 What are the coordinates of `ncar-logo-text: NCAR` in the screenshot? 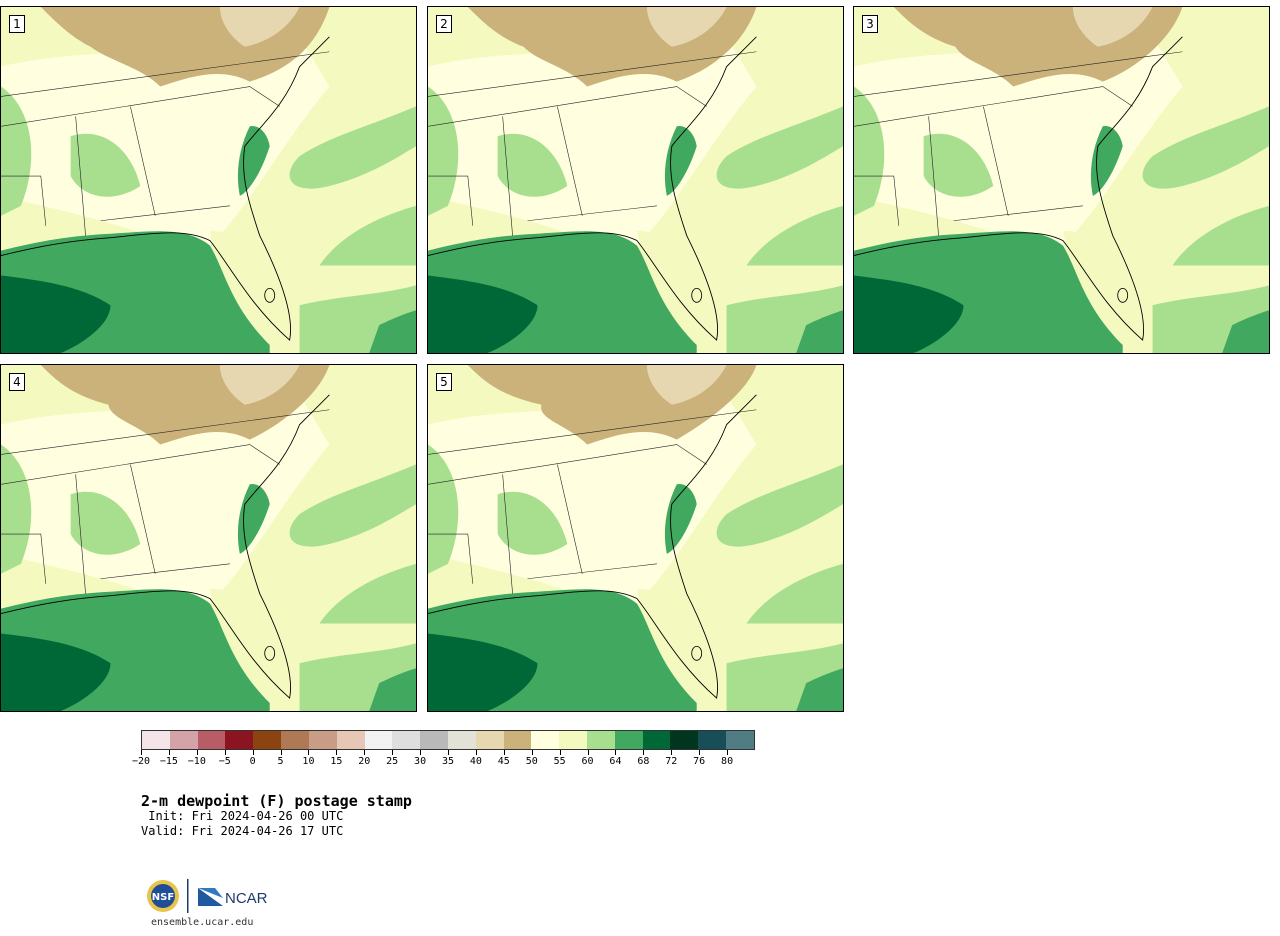 It's located at (246, 898).